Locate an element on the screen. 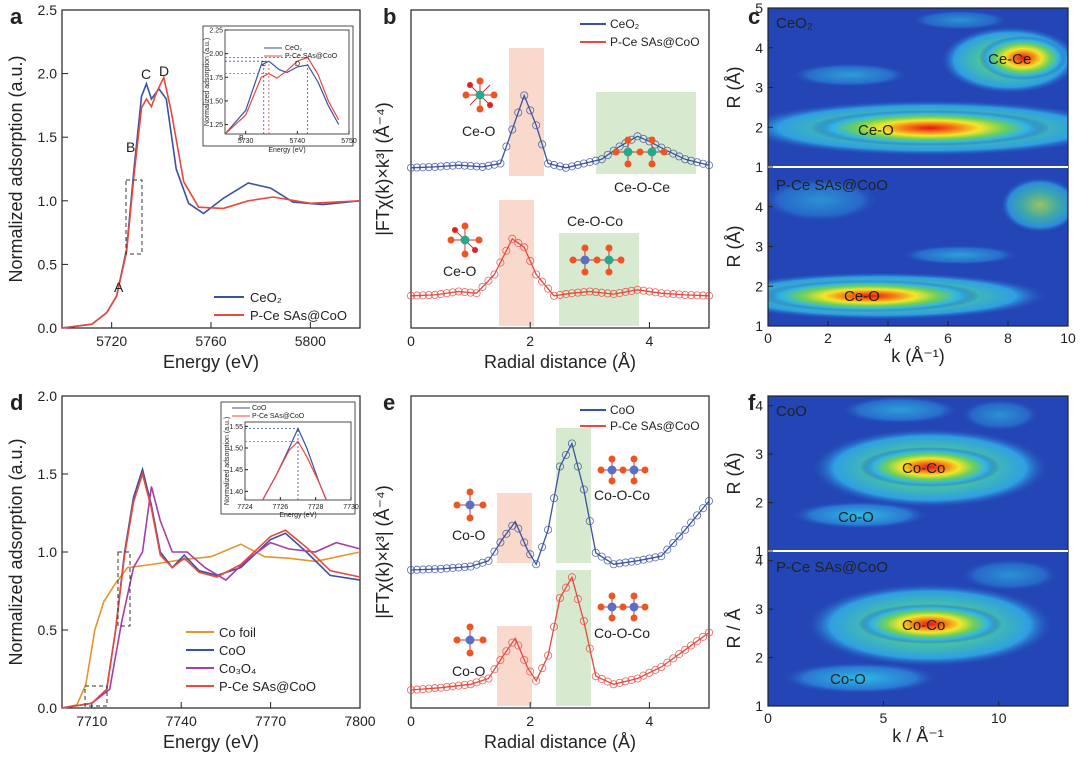 The image size is (1080, 763). inset-x-tick-label-d: 7730 is located at coordinates (351, 507).